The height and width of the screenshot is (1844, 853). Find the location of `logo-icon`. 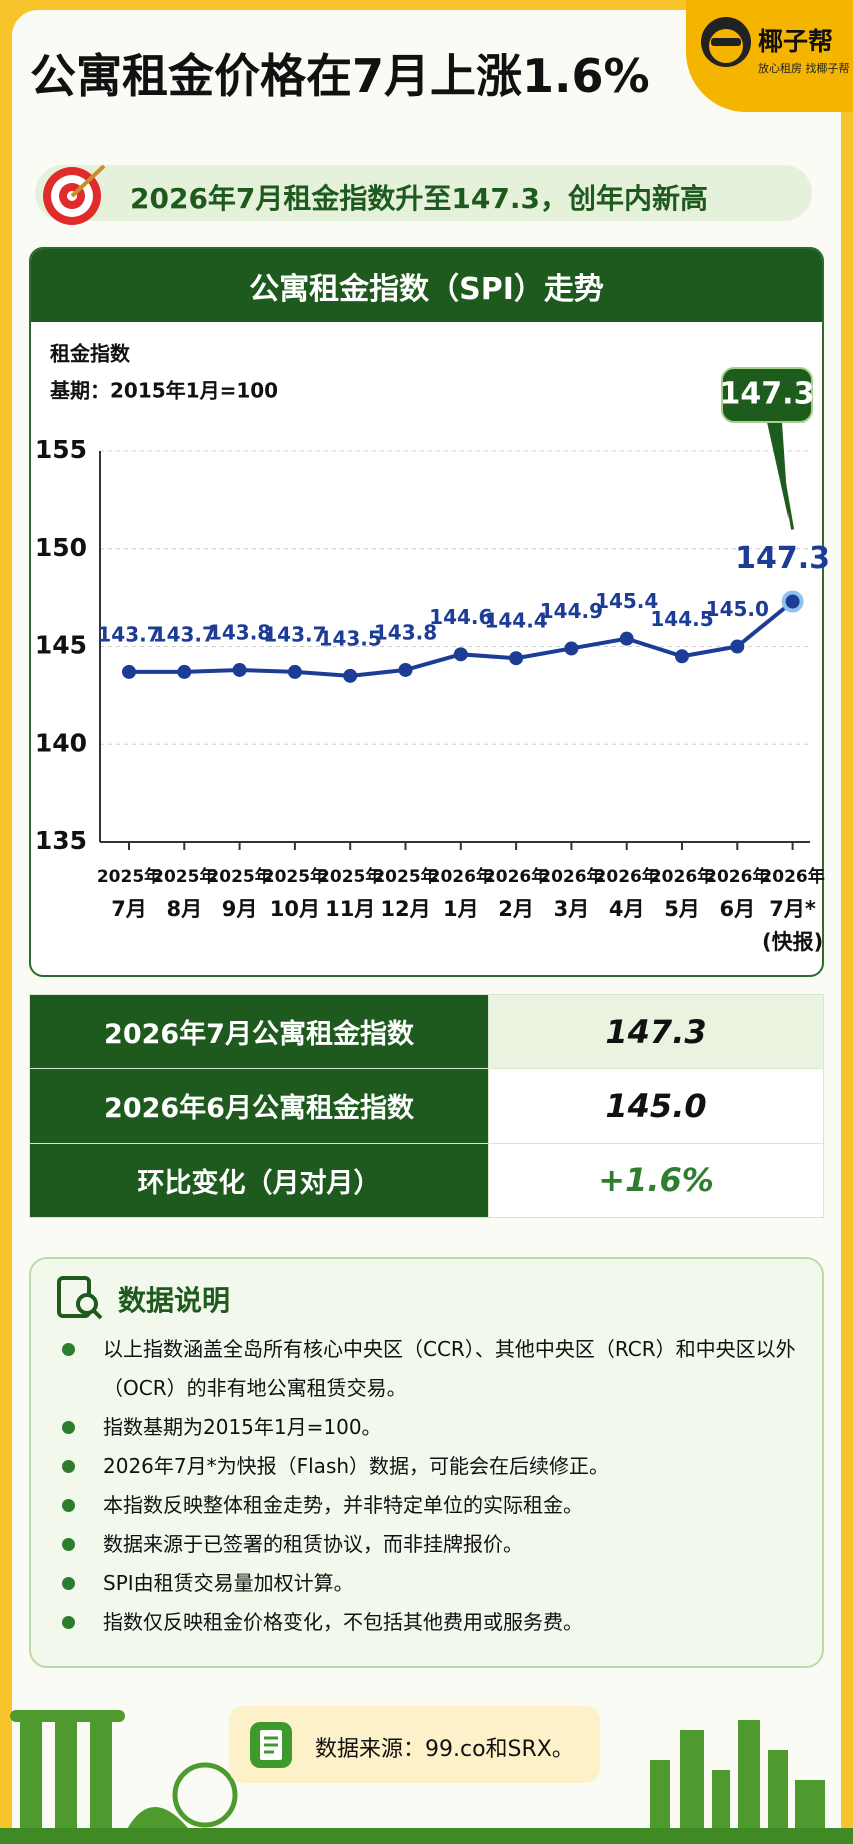

logo-icon is located at coordinates (726, 42).